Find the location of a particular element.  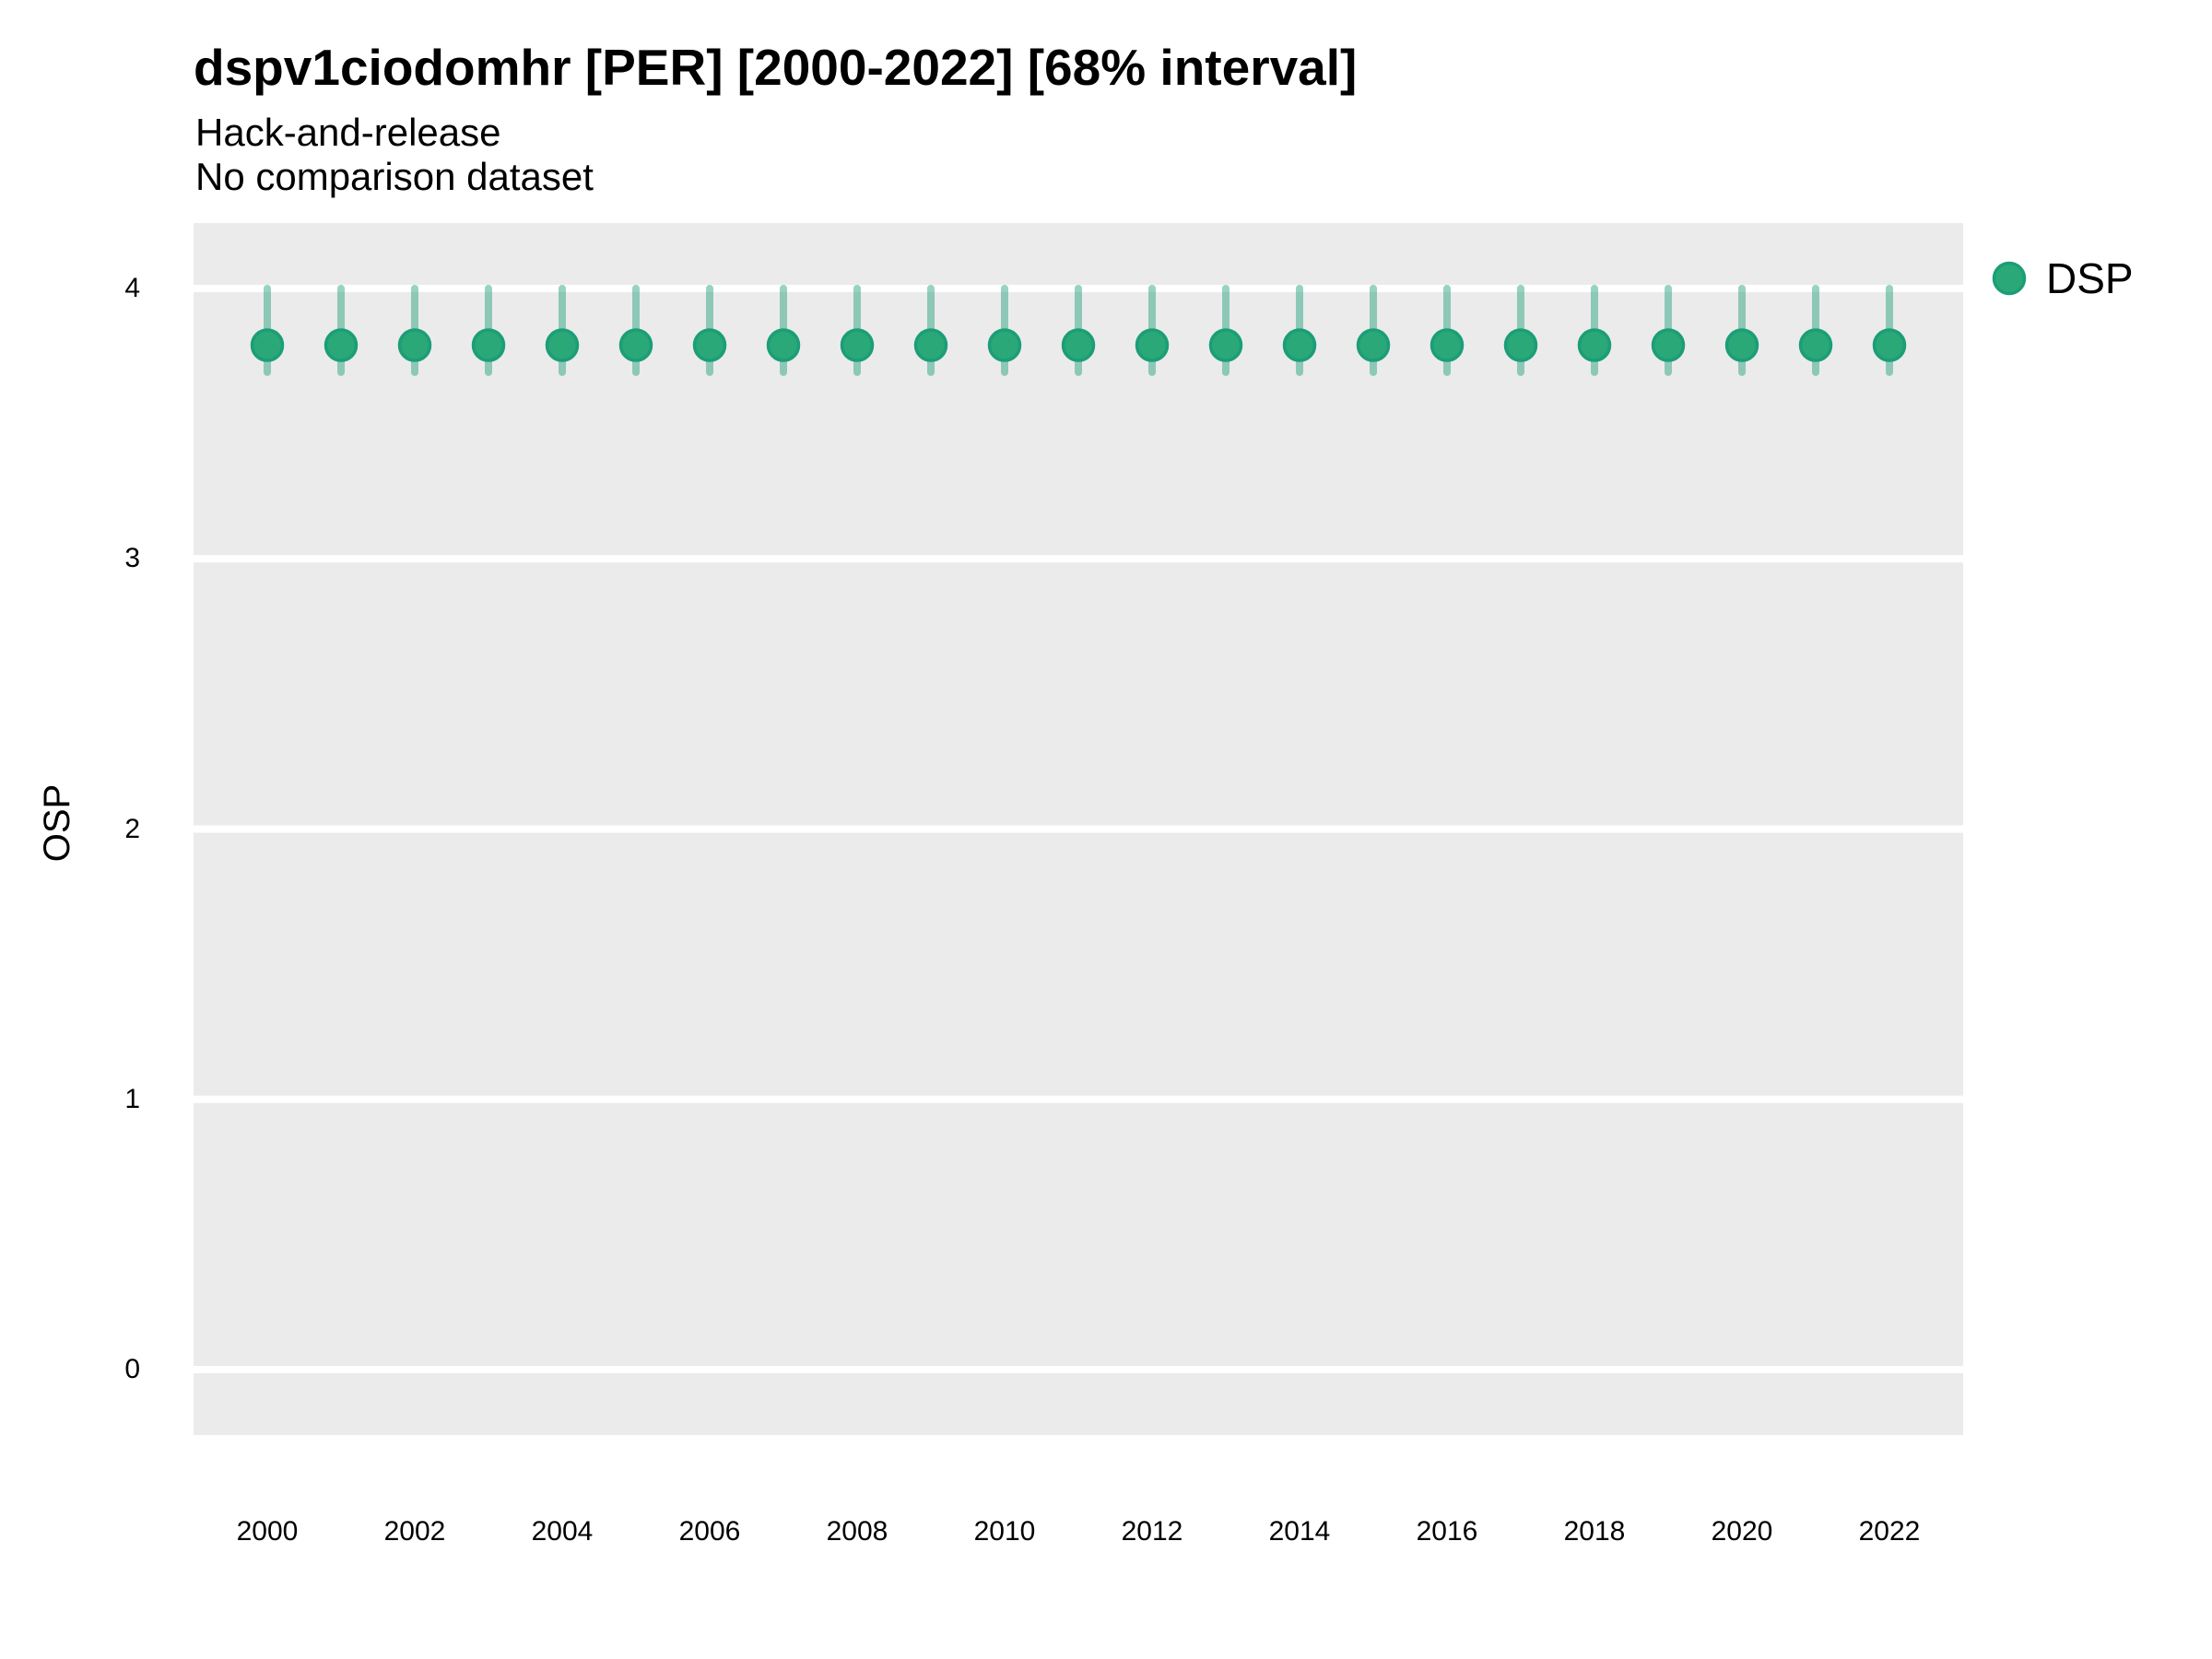

point-marker-2002 is located at coordinates (414, 345).